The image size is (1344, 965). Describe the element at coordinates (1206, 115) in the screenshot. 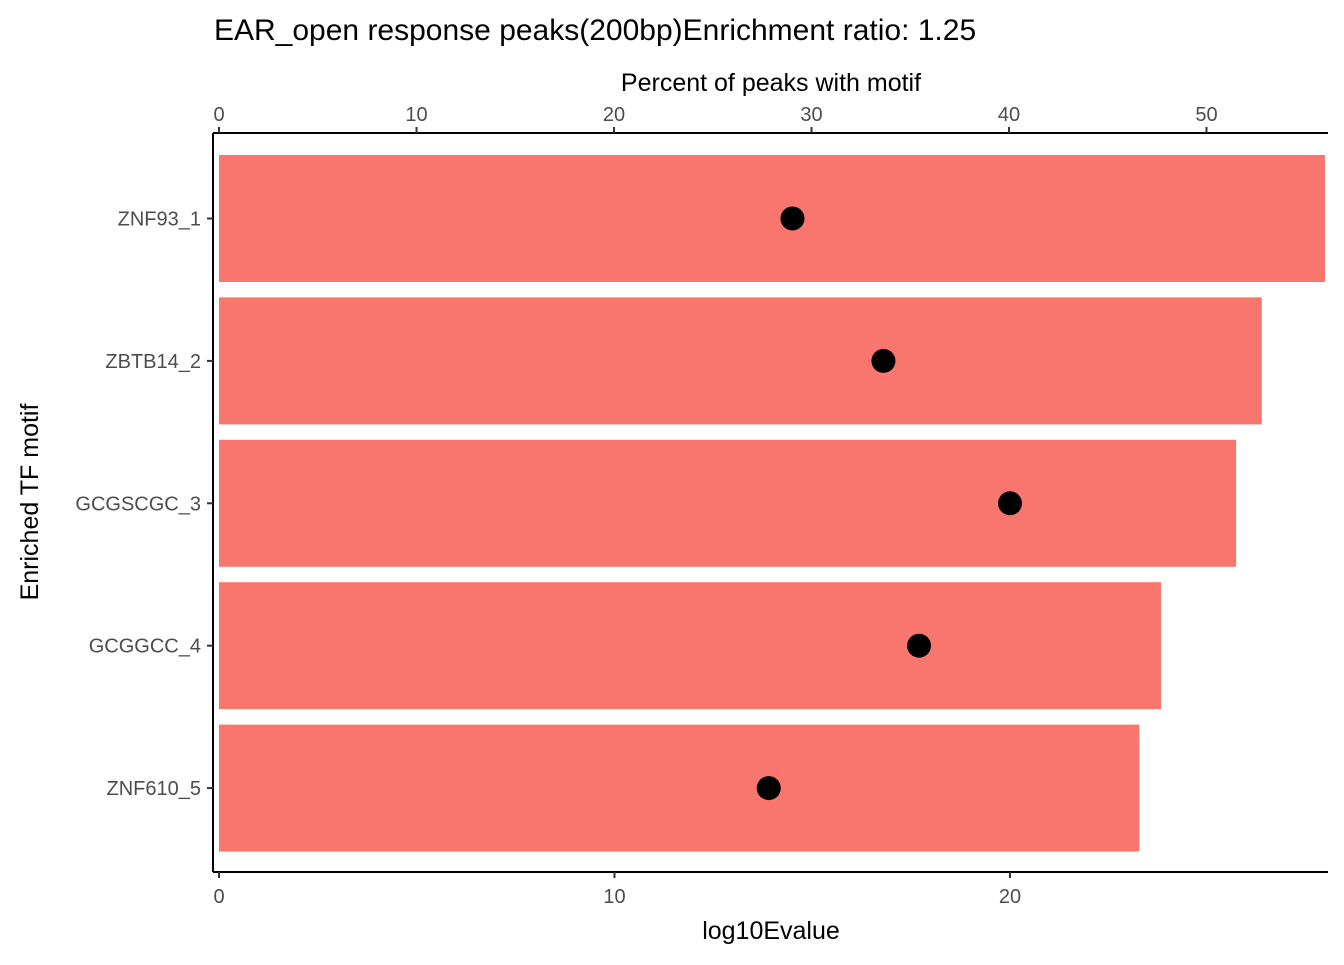

I see `top-tick-label: 50` at that location.